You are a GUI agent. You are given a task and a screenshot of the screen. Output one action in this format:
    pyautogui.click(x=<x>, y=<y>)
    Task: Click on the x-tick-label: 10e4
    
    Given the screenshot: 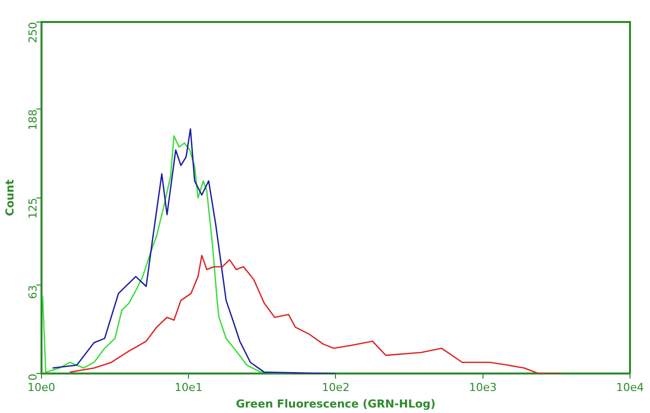 What is the action you would take?
    pyautogui.click(x=630, y=387)
    